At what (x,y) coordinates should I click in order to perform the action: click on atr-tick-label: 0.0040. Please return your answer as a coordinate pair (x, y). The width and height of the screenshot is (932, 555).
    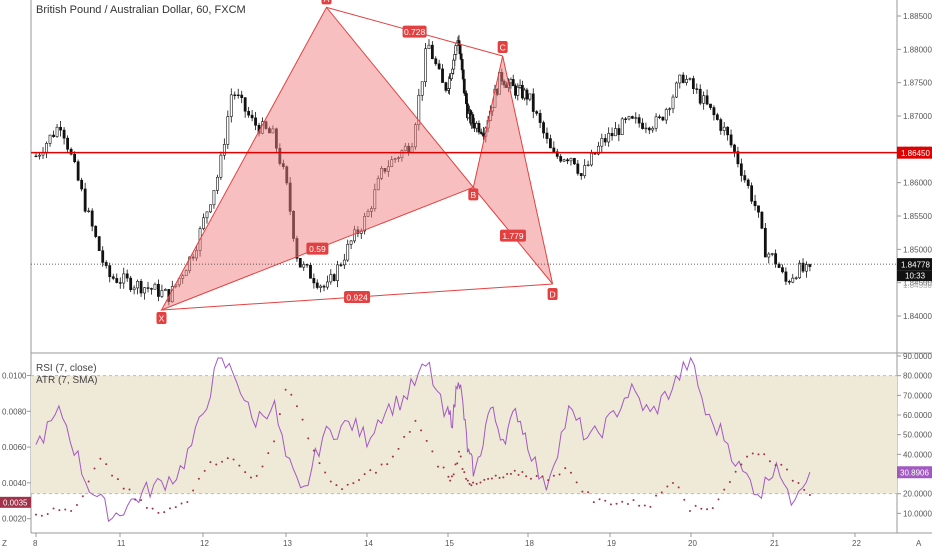
    Looking at the image, I should click on (14, 483).